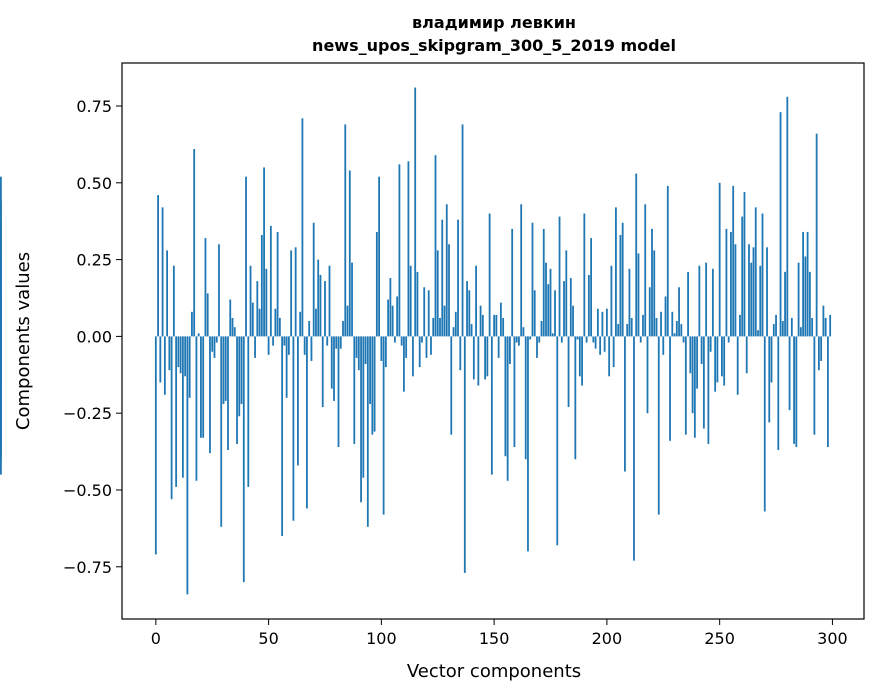 The height and width of the screenshot is (696, 880). Describe the element at coordinates (94, 260) in the screenshot. I see `y-tick-label-4: 0.25` at that location.